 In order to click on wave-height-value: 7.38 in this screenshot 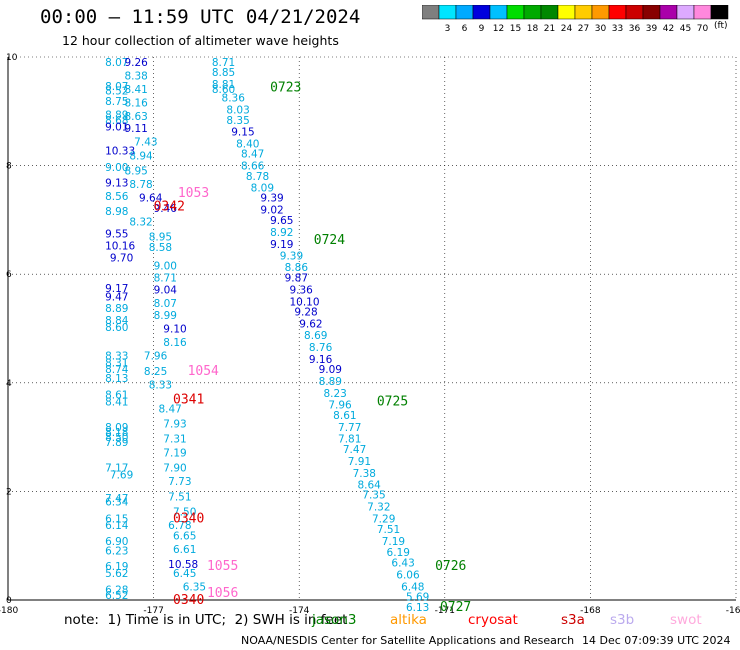, I will do `click(364, 474)`.